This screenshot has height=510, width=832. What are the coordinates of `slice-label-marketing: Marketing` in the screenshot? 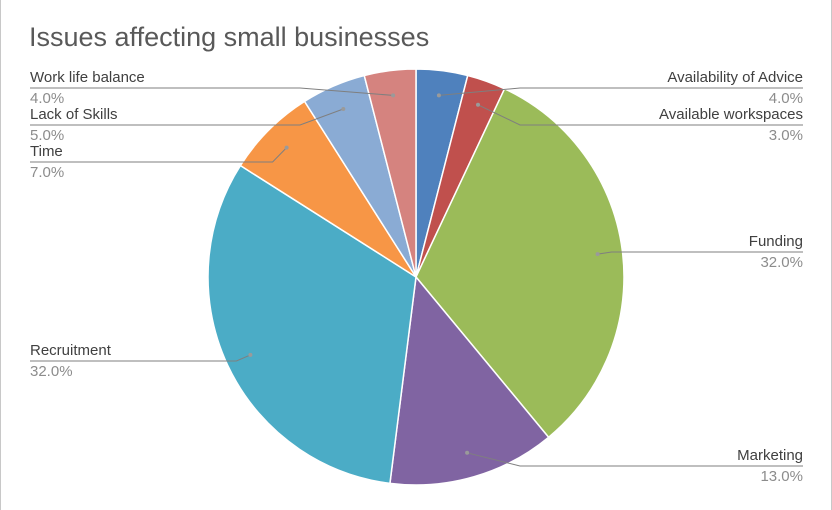 It's located at (770, 455).